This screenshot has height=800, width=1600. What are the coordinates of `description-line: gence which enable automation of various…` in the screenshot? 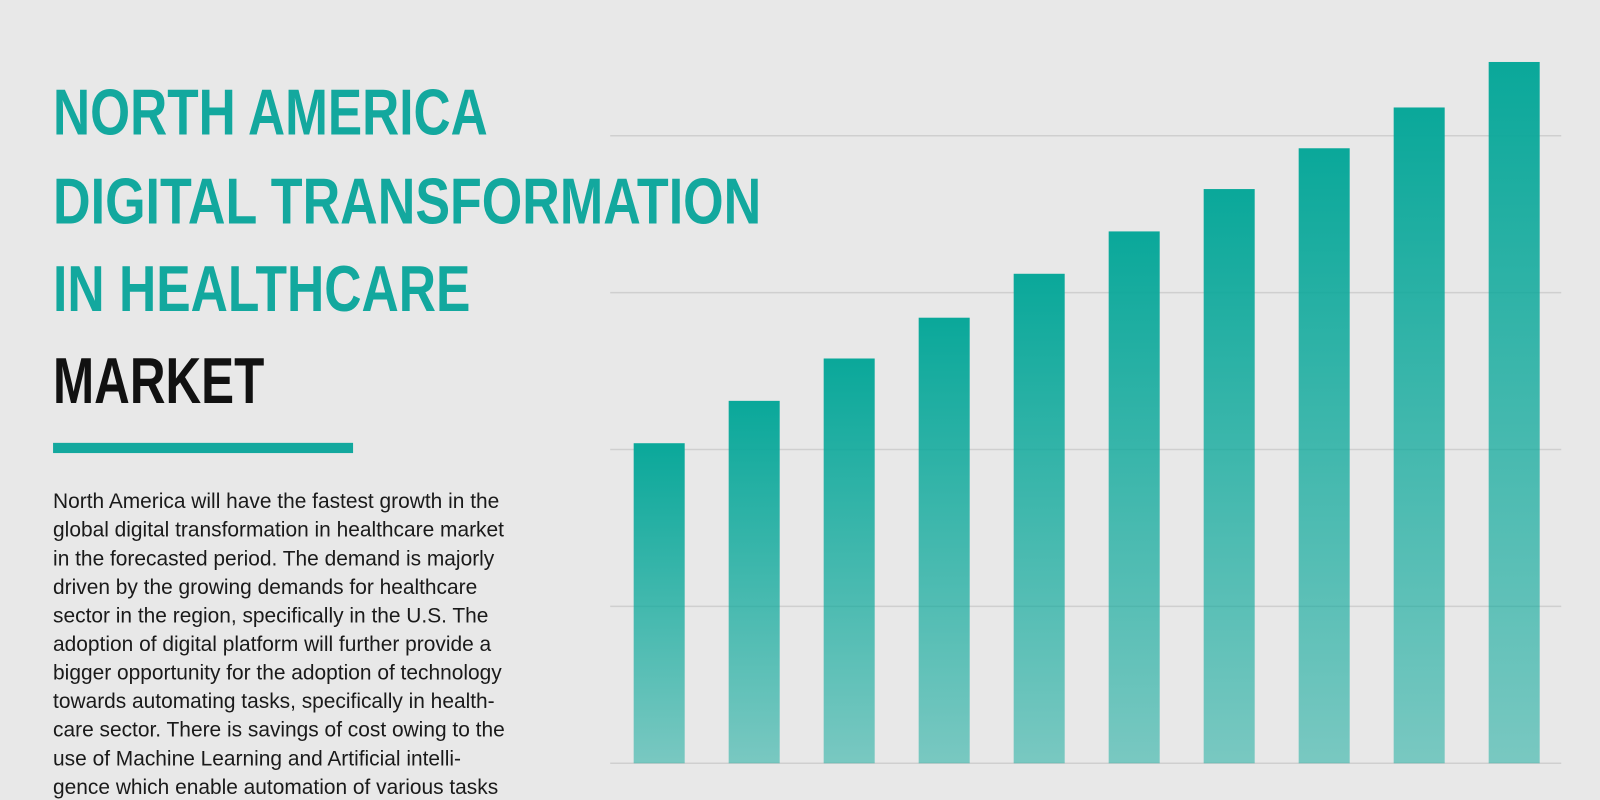 It's located at (275, 787).